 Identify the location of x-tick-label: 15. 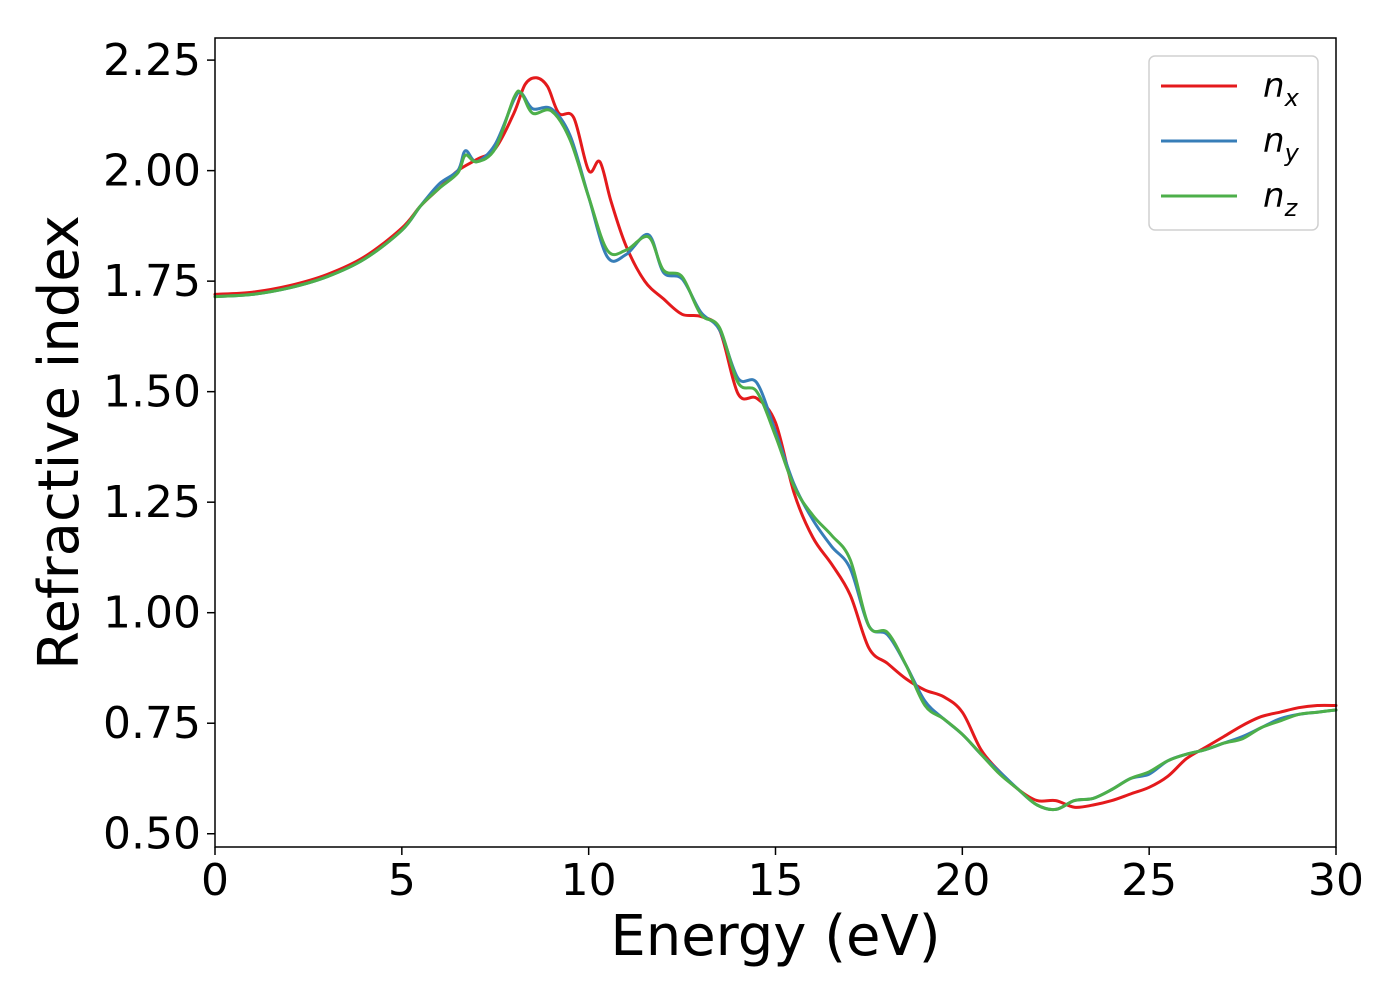
(776, 880).